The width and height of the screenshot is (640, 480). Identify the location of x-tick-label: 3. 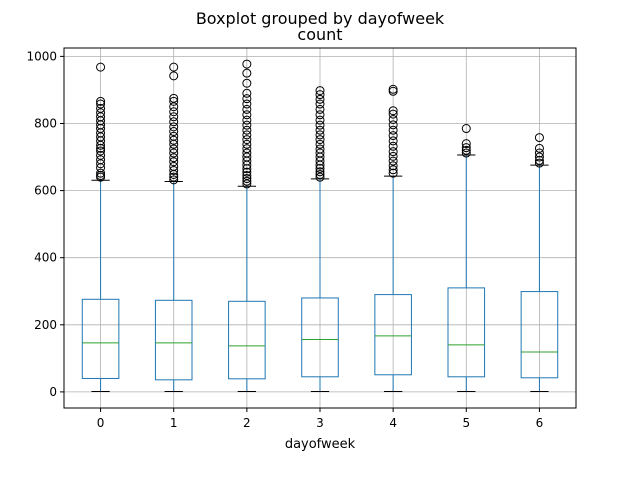
(320, 423).